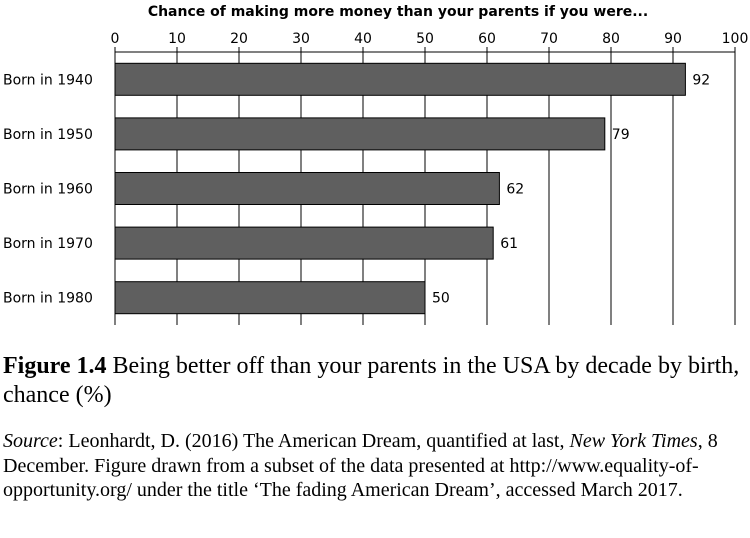  I want to click on x-tick-label: 40, so click(363, 39).